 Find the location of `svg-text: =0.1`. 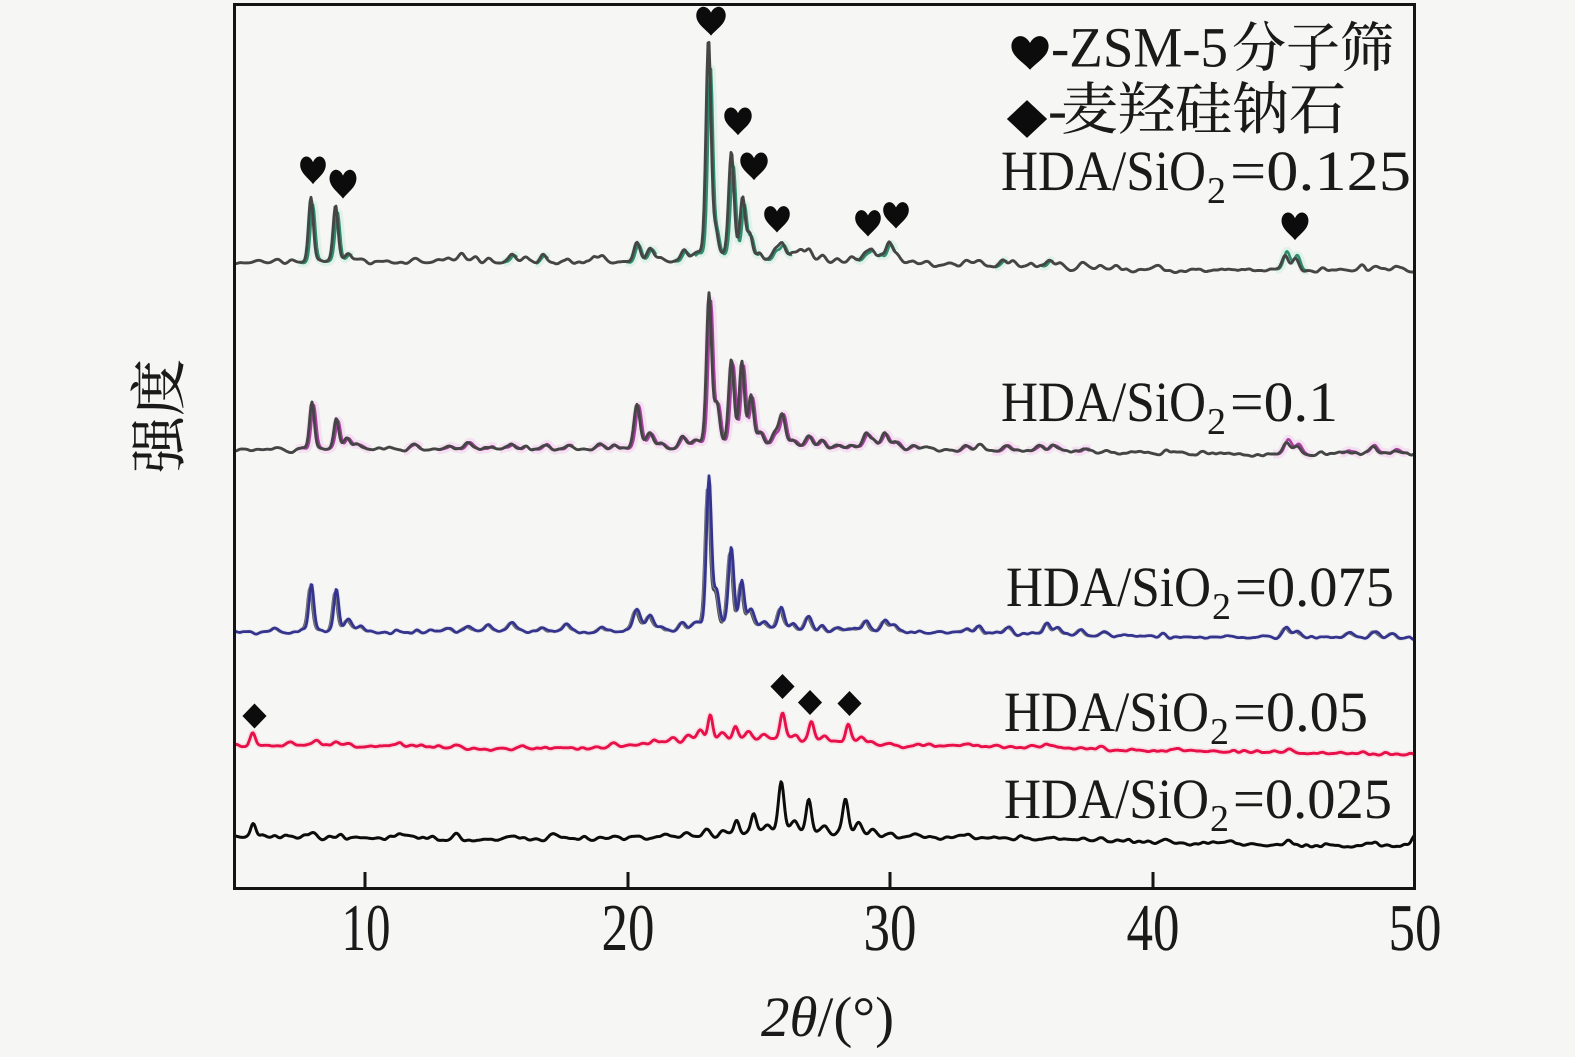

svg-text: =0.1 is located at coordinates (1284, 402).